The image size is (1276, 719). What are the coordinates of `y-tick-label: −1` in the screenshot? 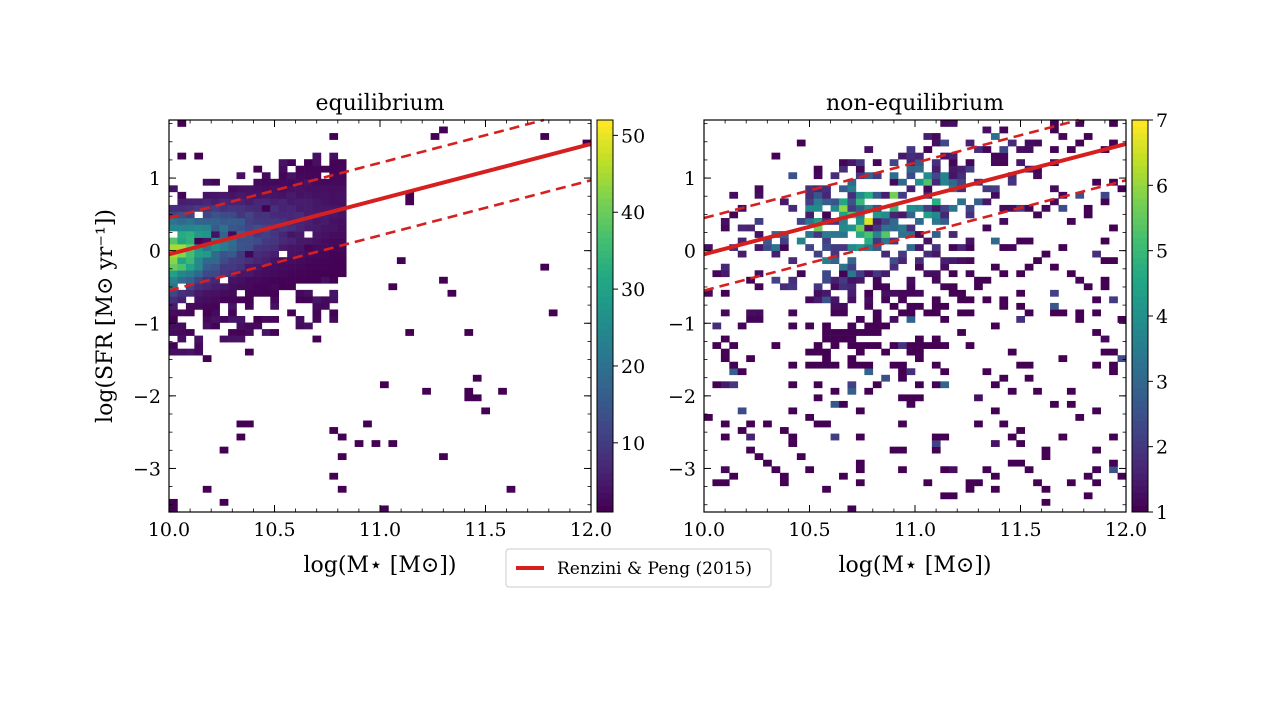 It's located at (147, 324).